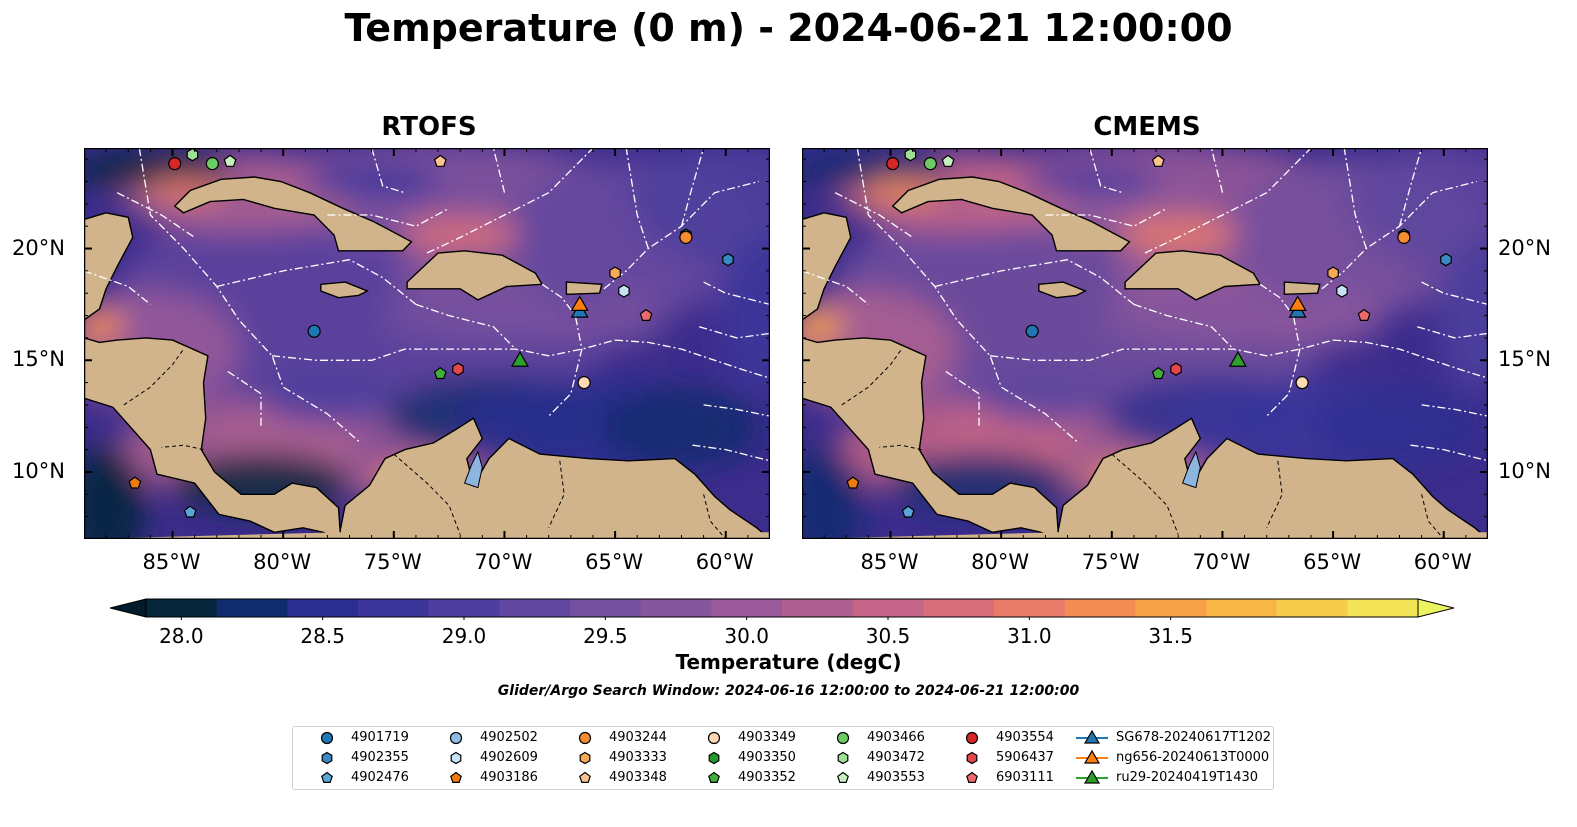 The image size is (1577, 827). I want to click on colorbar-tick-label: 29.5, so click(605, 636).